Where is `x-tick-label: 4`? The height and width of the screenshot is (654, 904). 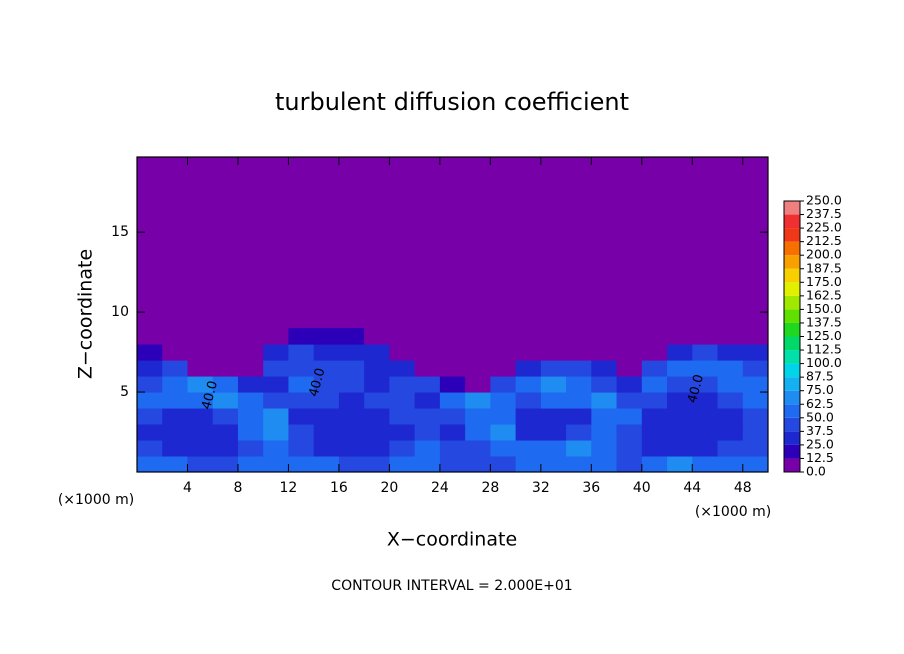
x-tick-label: 4 is located at coordinates (187, 488).